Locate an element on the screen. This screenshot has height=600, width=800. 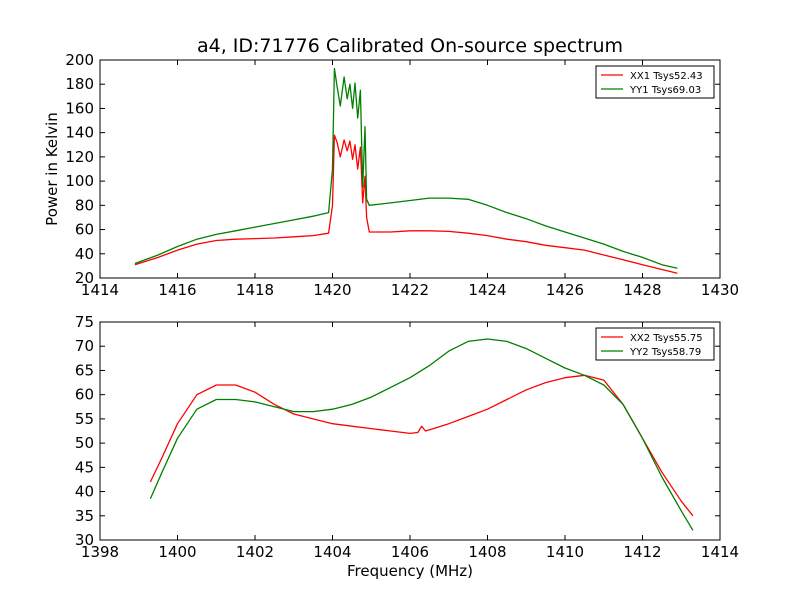
y-tick-label: 100 is located at coordinates (79, 181).